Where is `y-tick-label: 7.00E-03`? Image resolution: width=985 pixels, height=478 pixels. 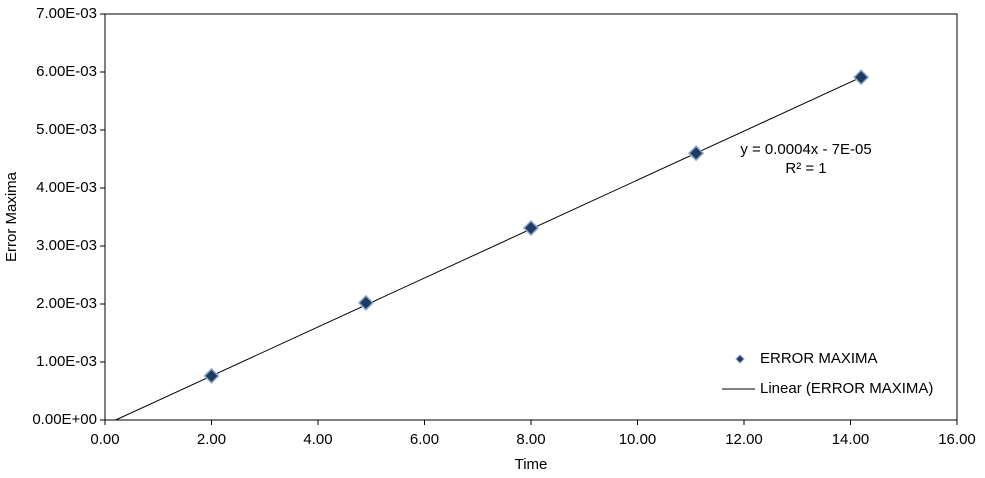
y-tick-label: 7.00E-03 is located at coordinates (66, 13).